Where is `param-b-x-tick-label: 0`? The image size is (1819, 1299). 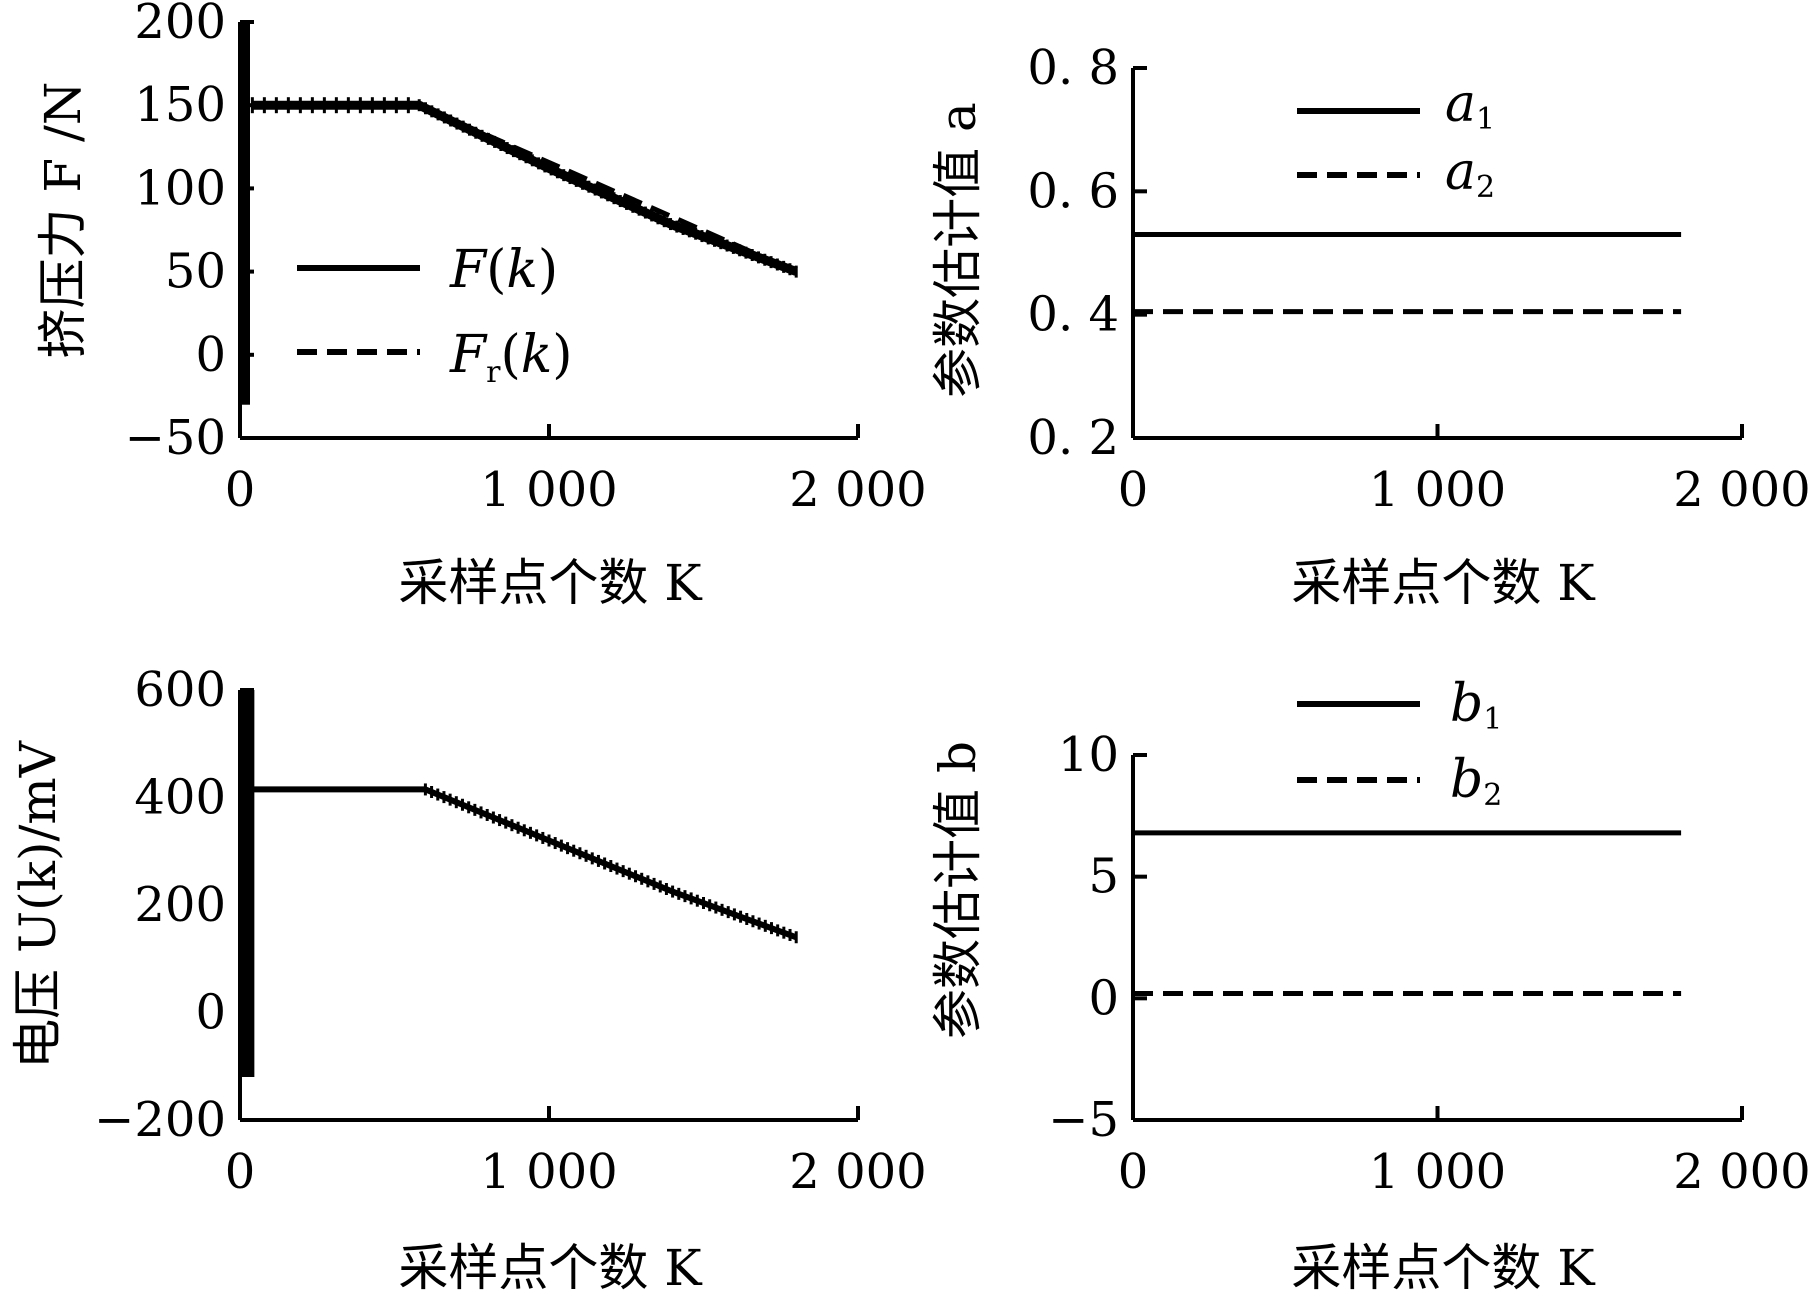
param-b-x-tick-label: 0 is located at coordinates (1133, 1172).